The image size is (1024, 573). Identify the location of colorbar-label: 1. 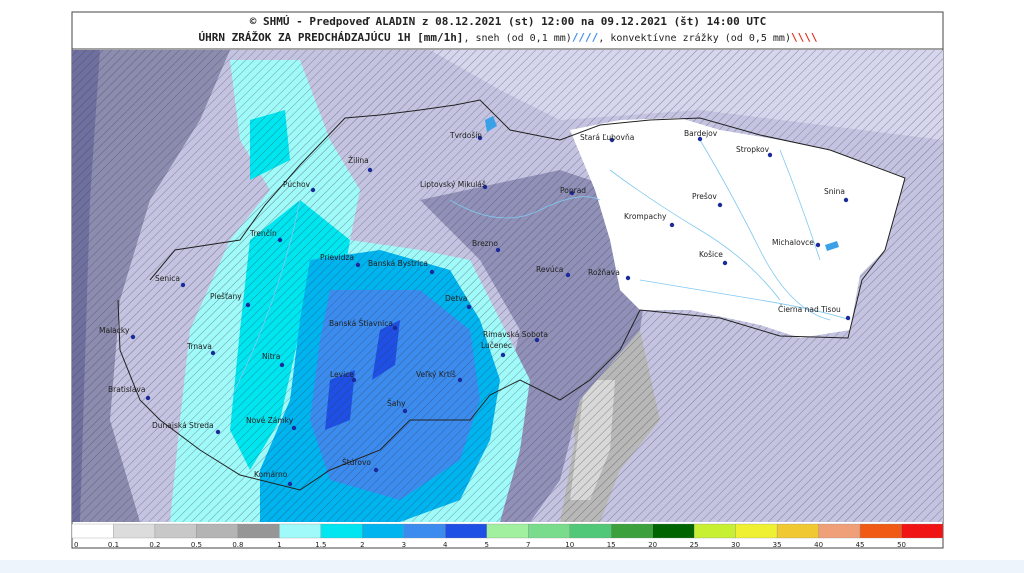
(279, 545).